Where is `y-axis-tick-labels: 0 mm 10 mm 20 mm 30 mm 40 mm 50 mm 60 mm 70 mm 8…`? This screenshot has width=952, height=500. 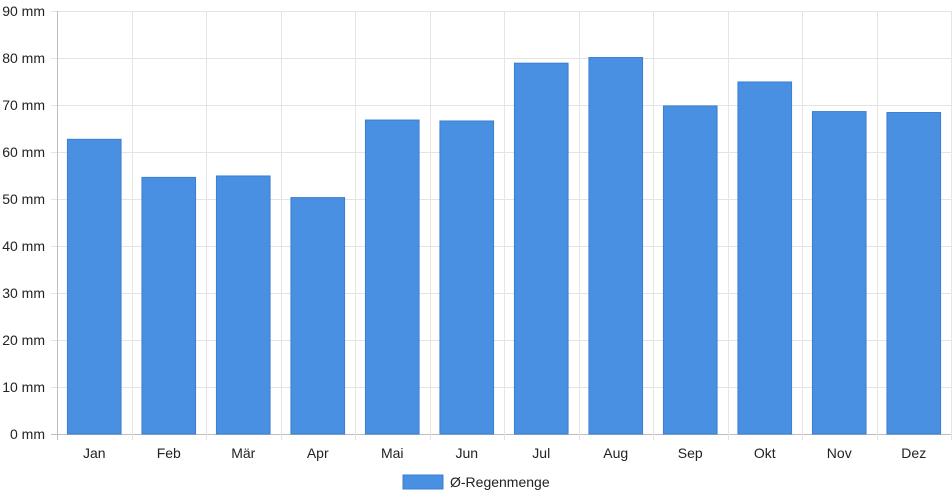
y-axis-tick-labels: 0 mm 10 mm 20 mm 30 mm 40 mm 50 mm 60 mm 70 mm 8… is located at coordinates (23, 222).